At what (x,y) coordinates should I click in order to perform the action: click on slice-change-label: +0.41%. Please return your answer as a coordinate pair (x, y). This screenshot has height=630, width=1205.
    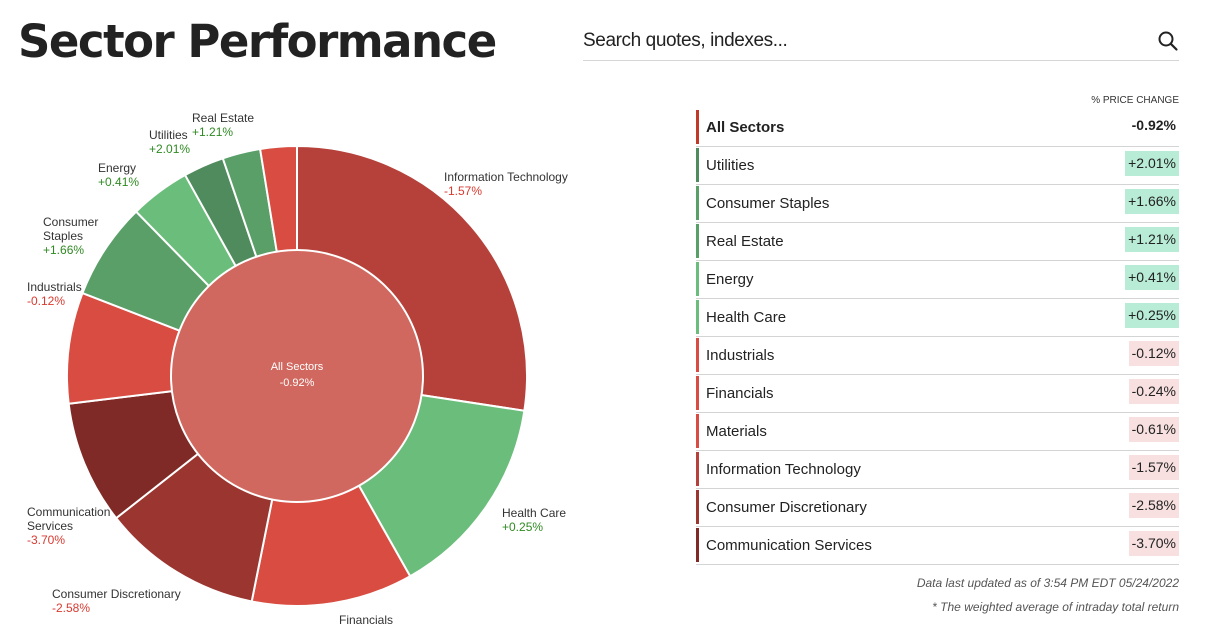
    Looking at the image, I should click on (118, 182).